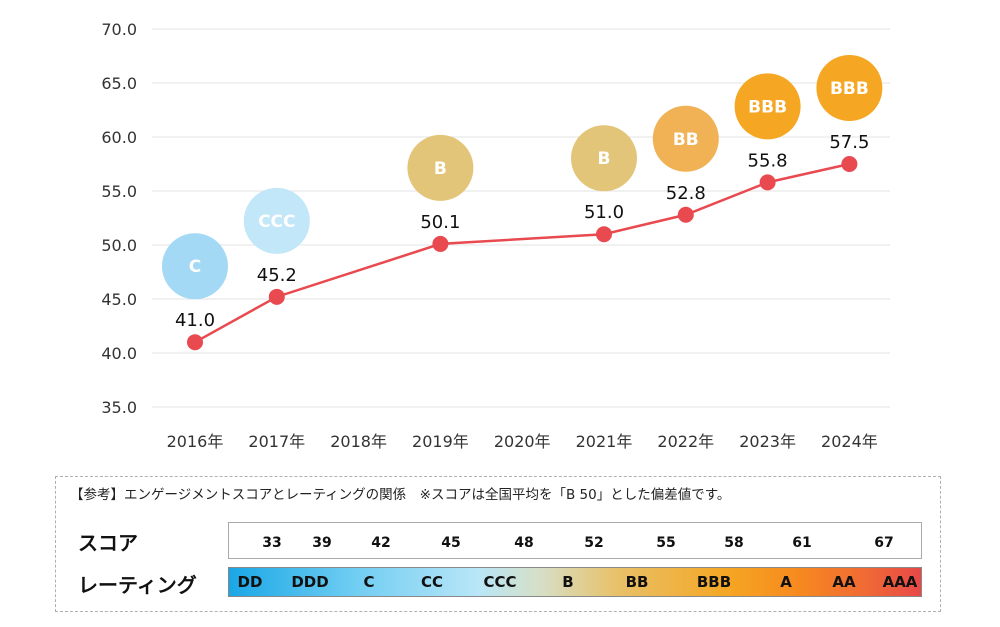 Image resolution: width=1000 pixels, height=627 pixels. I want to click on rating-value: DDD, so click(310, 582).